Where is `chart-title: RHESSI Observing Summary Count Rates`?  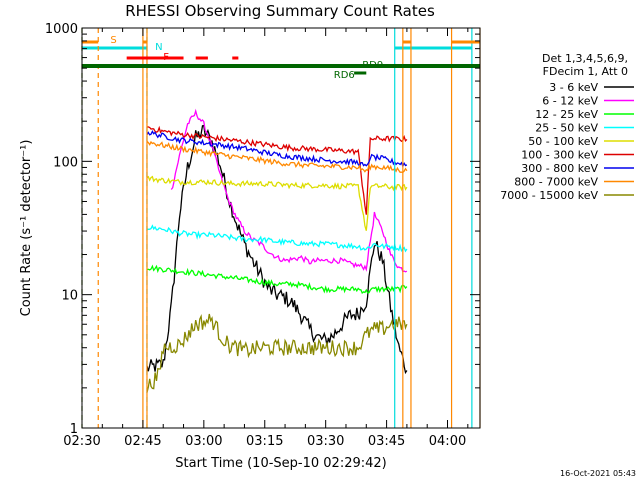
chart-title: RHESSI Observing Summary Count Rates is located at coordinates (280, 11).